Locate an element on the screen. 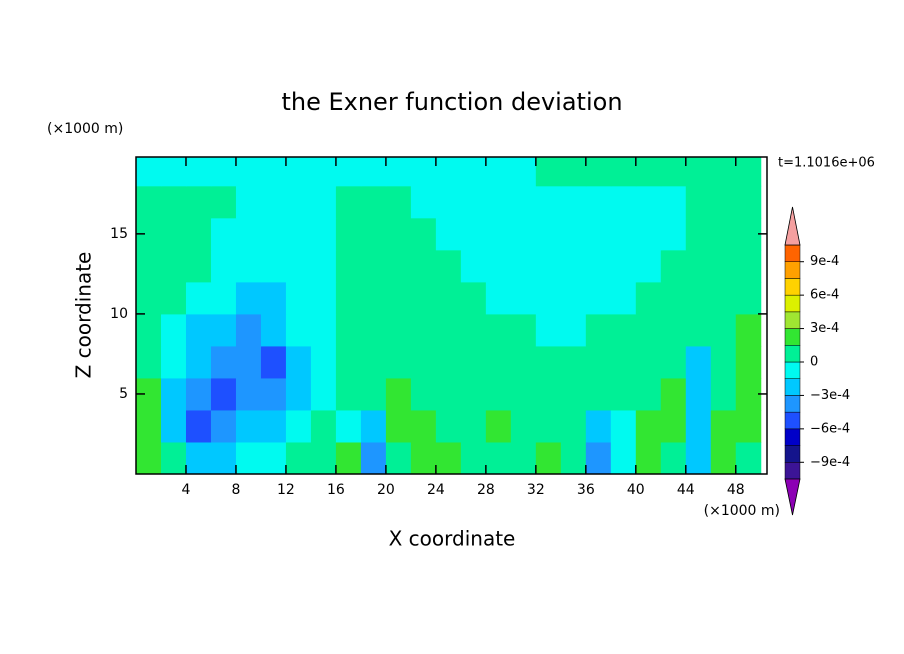  x-tick-label: 32 is located at coordinates (536, 490).